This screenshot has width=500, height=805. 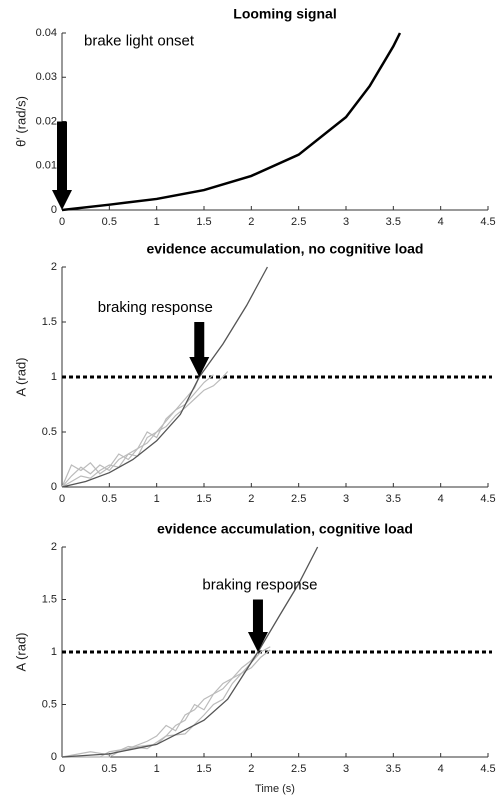 I want to click on y-tick-label: 0.04, so click(x=46, y=33).